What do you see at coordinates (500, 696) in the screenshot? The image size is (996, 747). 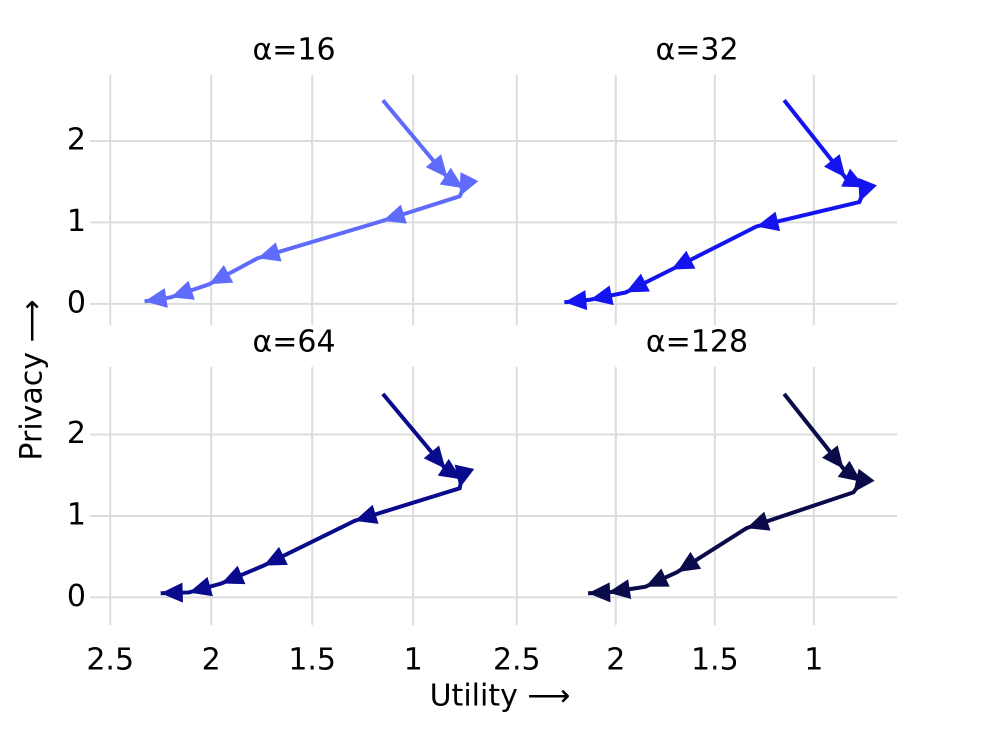 I see `x-axis-label: Utility ⟶` at bounding box center [500, 696].